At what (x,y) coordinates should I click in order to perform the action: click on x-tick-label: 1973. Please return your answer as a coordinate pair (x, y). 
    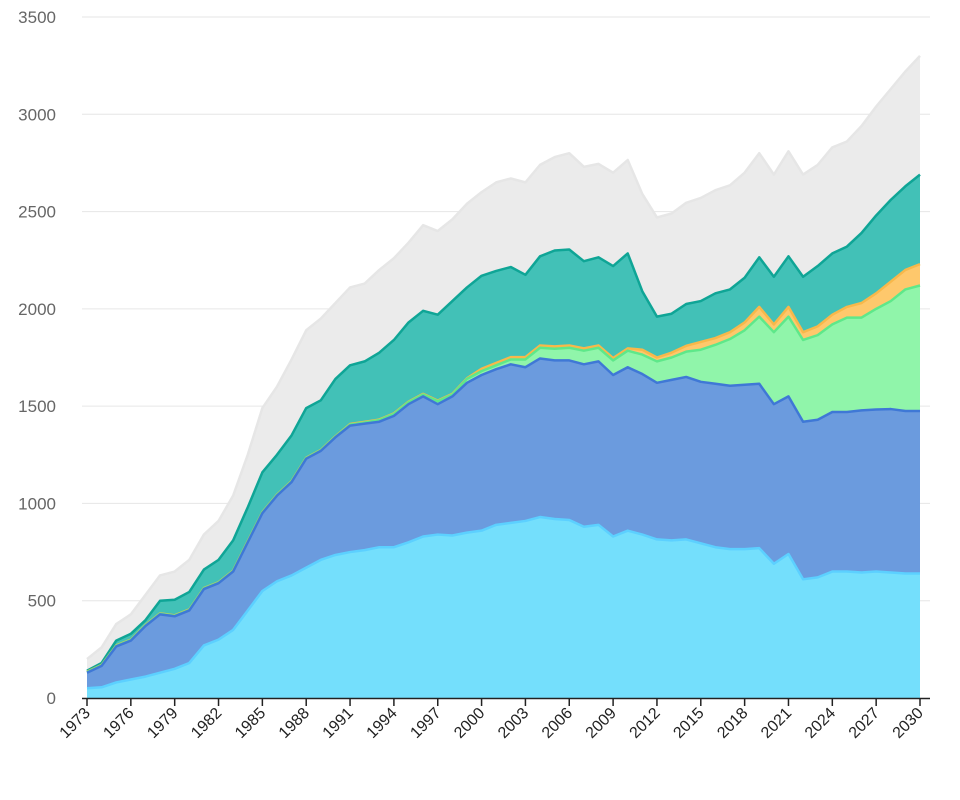
    Looking at the image, I should click on (75, 723).